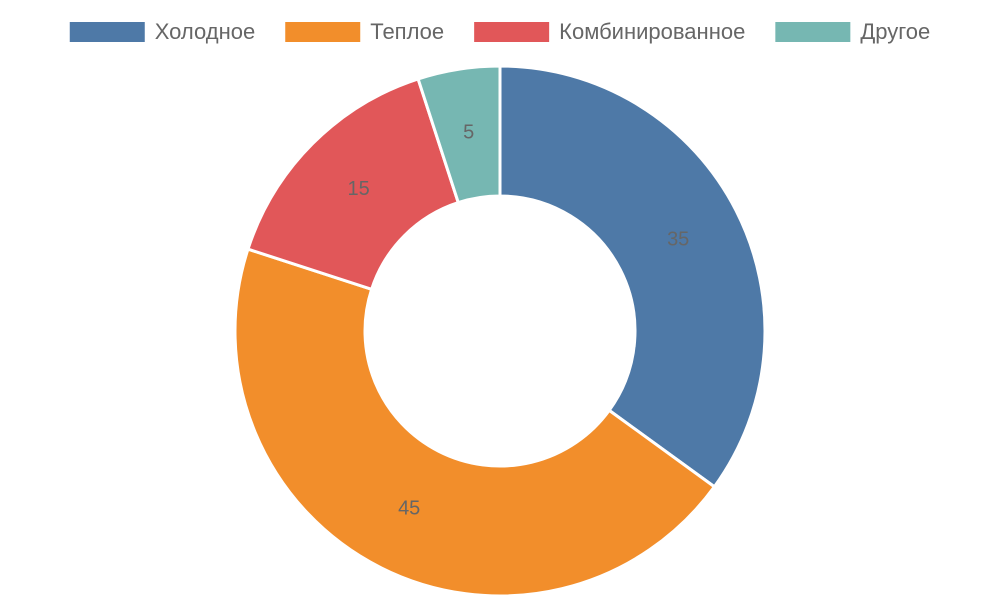 The image size is (1000, 600). I want to click on legend-label: Холодное, so click(205, 31).